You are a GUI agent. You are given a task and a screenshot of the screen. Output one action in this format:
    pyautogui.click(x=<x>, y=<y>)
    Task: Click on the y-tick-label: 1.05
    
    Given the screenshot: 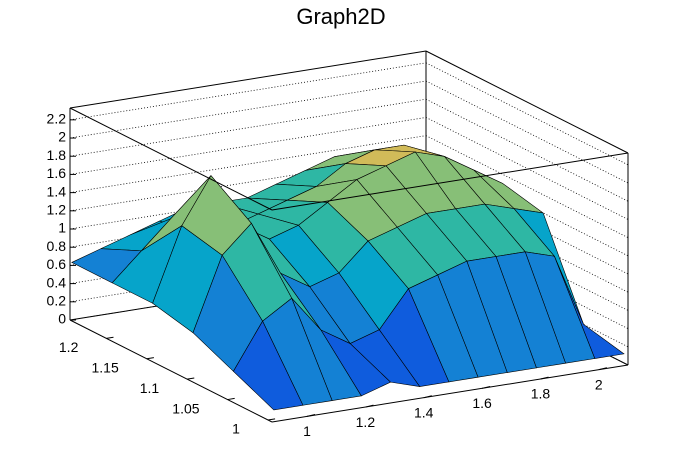 What is the action you would take?
    pyautogui.click(x=185, y=408)
    